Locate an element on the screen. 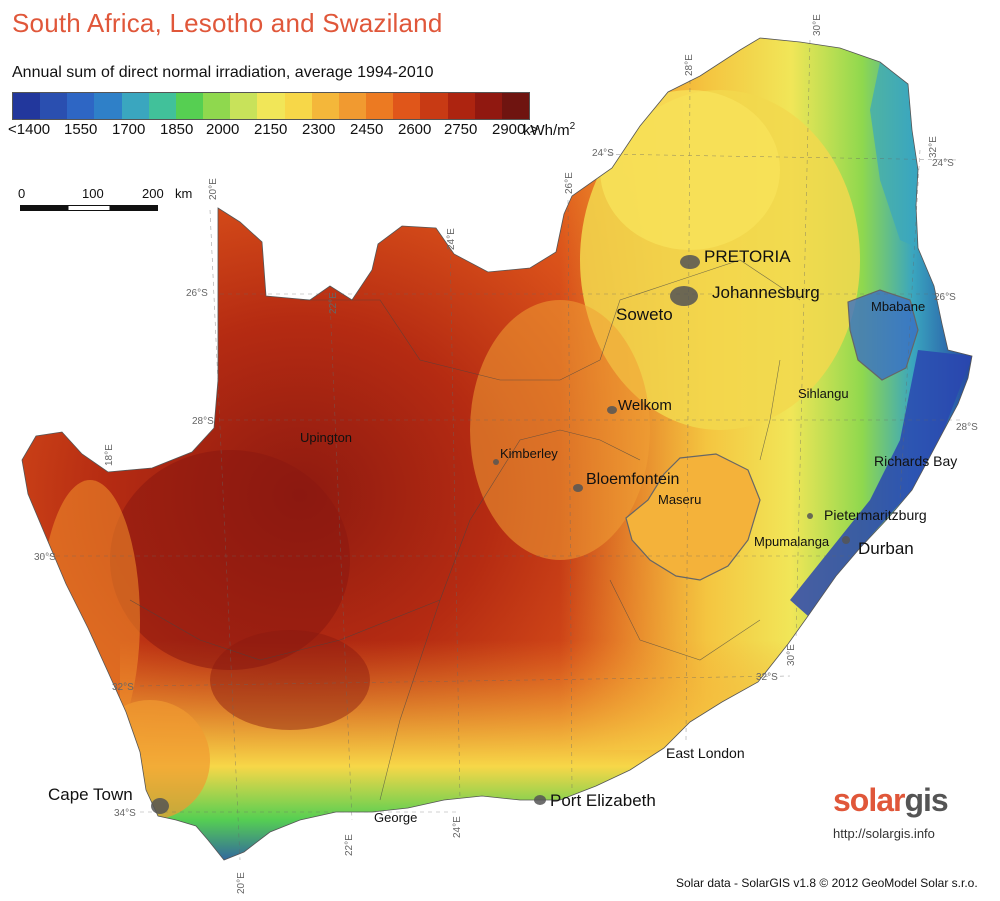  city-kimberley: Kimberley is located at coordinates (529, 453).